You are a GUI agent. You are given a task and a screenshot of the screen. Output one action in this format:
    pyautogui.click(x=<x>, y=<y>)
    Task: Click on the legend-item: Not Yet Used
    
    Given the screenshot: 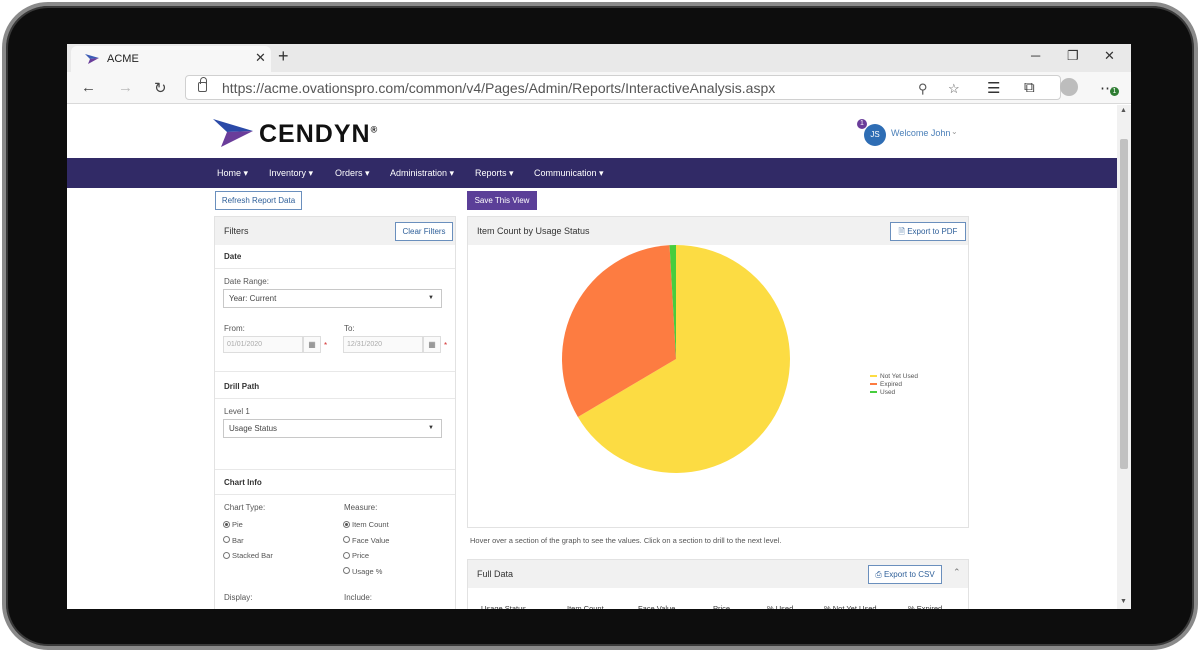 What is the action you would take?
    pyautogui.click(x=894, y=377)
    